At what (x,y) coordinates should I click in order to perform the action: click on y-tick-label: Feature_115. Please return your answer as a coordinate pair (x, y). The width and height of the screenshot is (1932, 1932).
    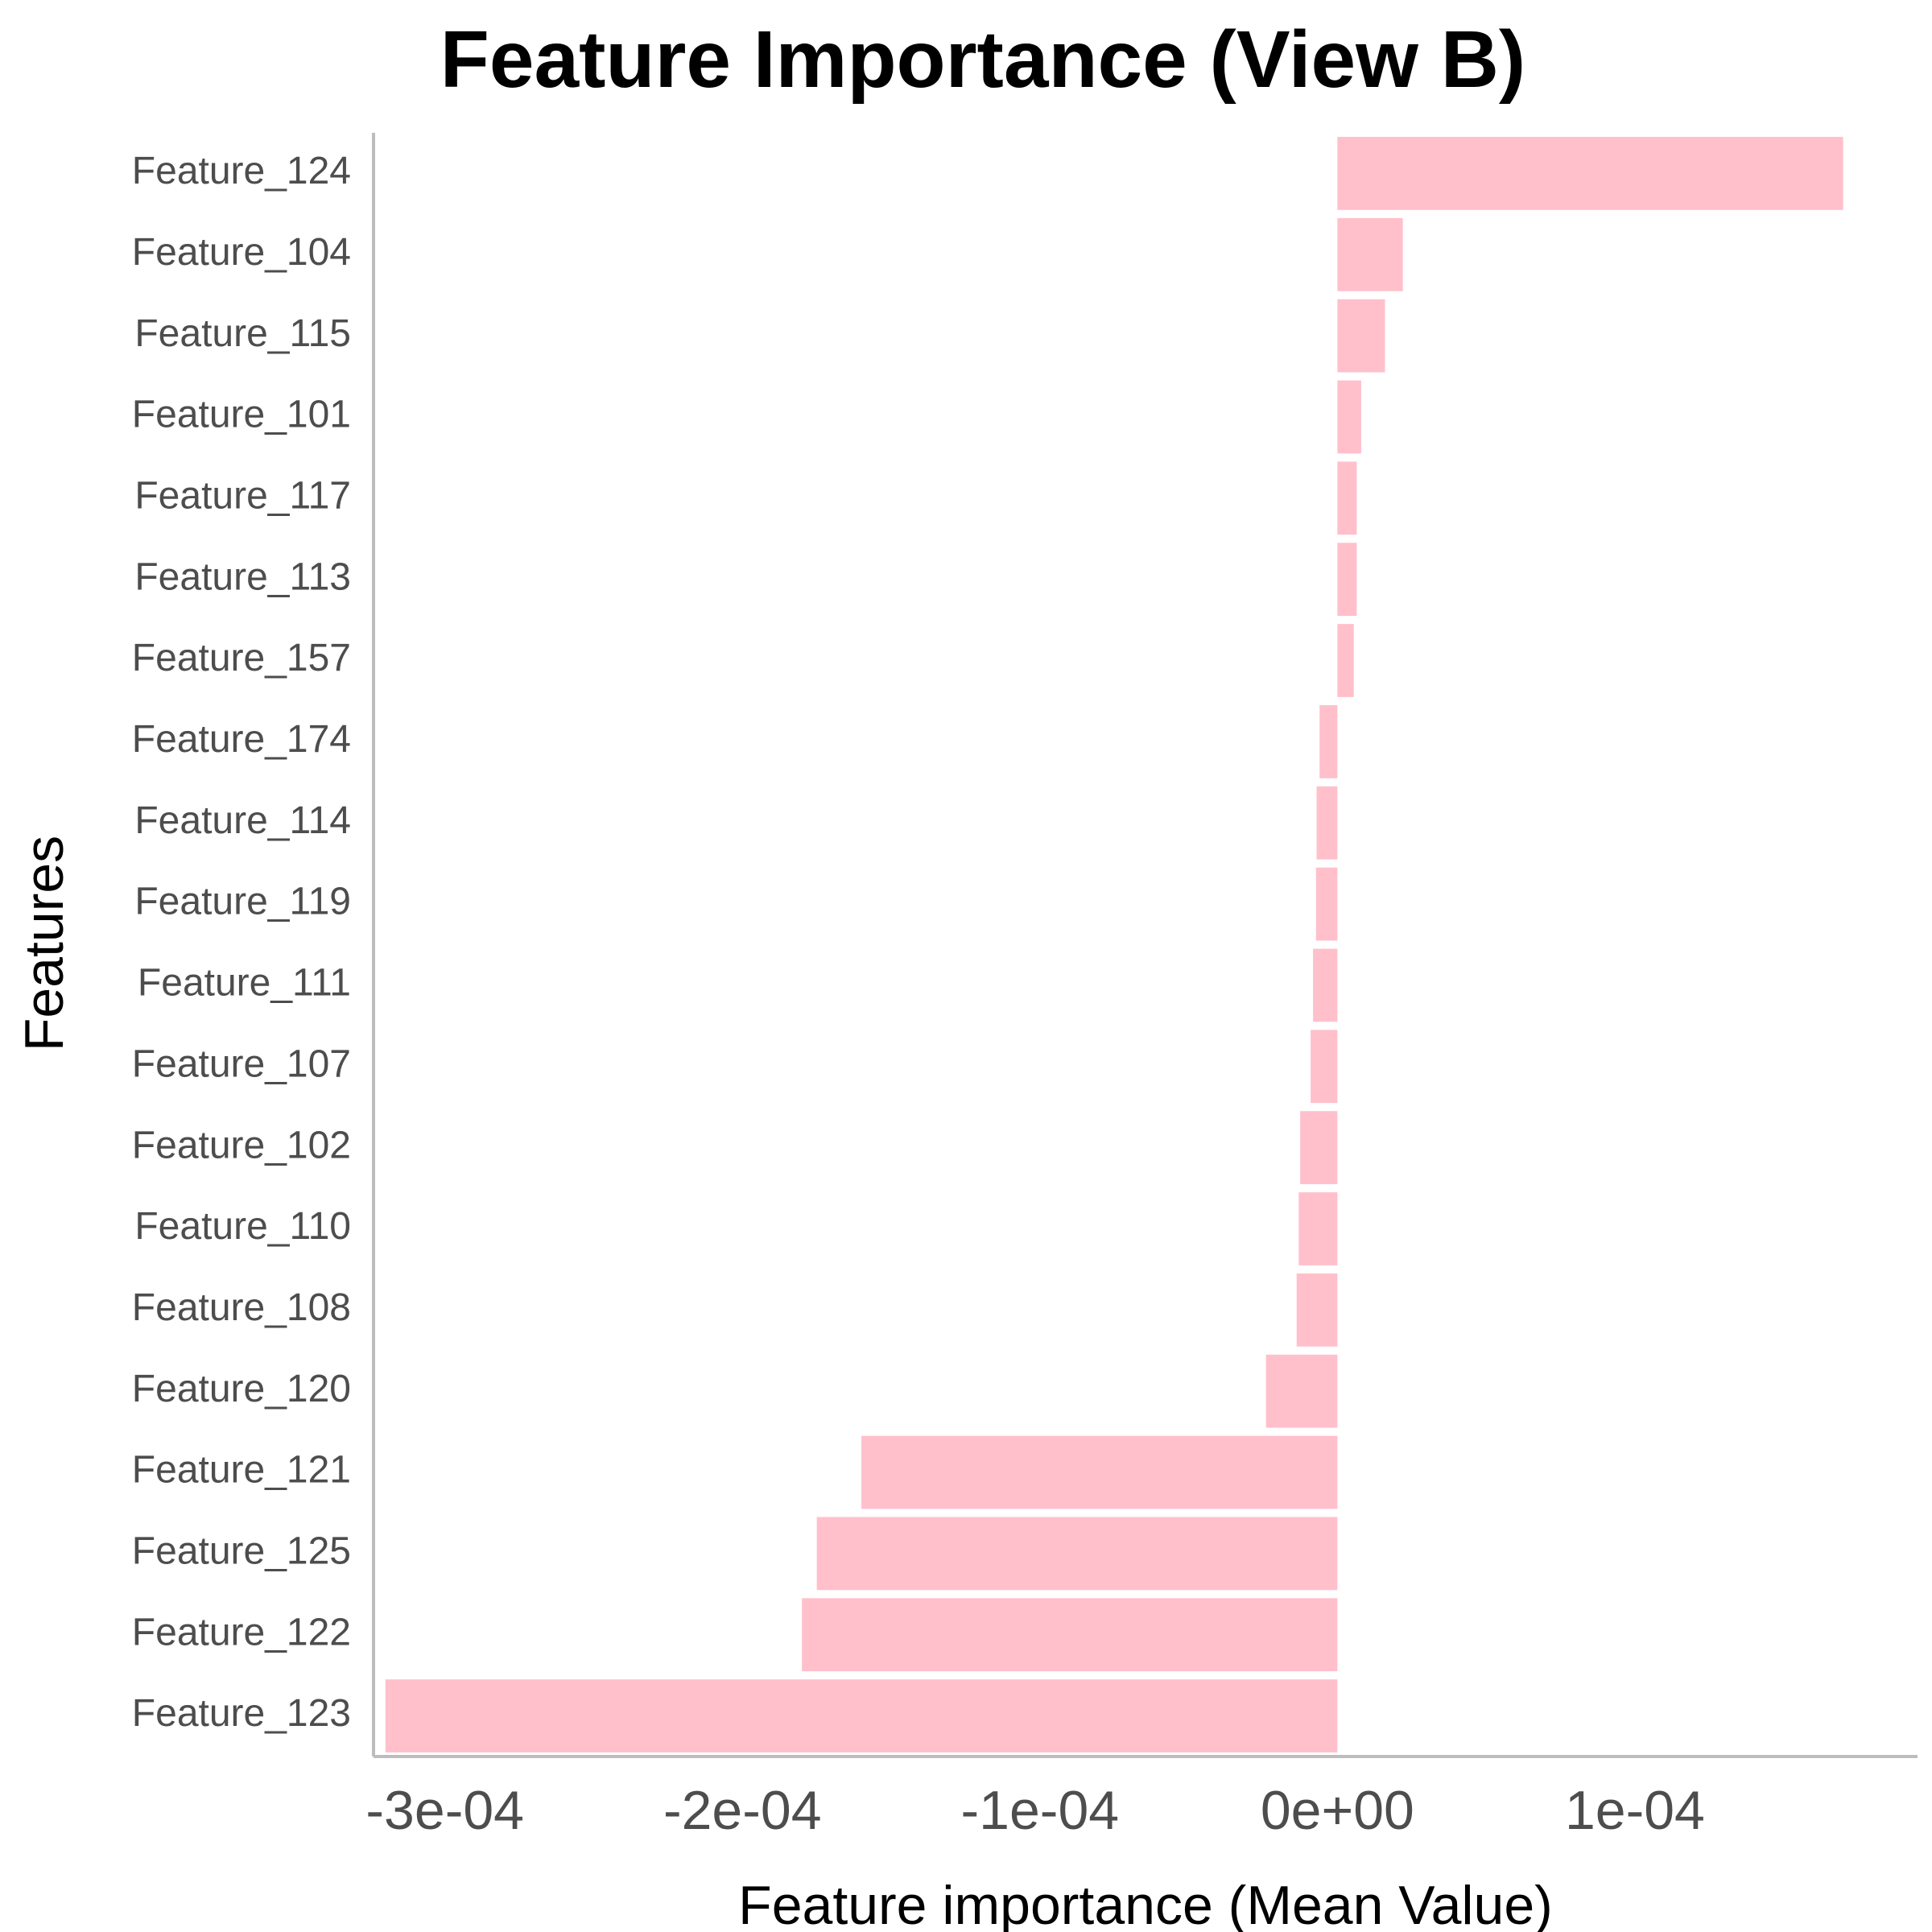
    Looking at the image, I should click on (242, 333).